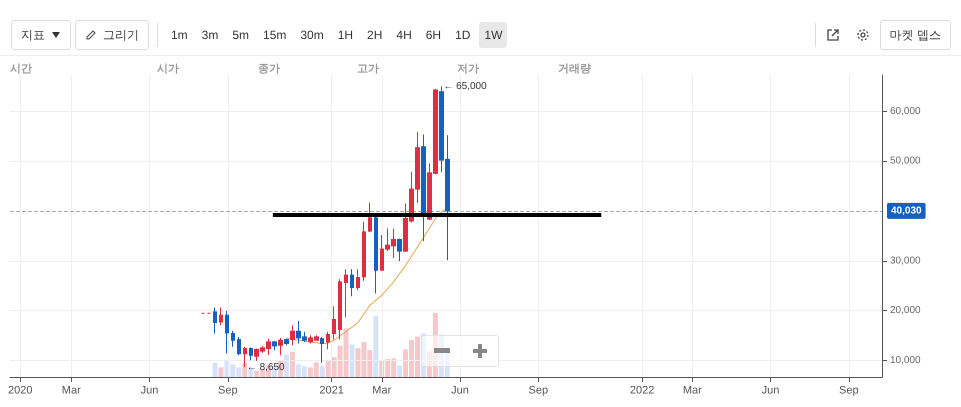 The height and width of the screenshot is (407, 961). Describe the element at coordinates (168, 69) in the screenshot. I see `text: 시가` at that location.